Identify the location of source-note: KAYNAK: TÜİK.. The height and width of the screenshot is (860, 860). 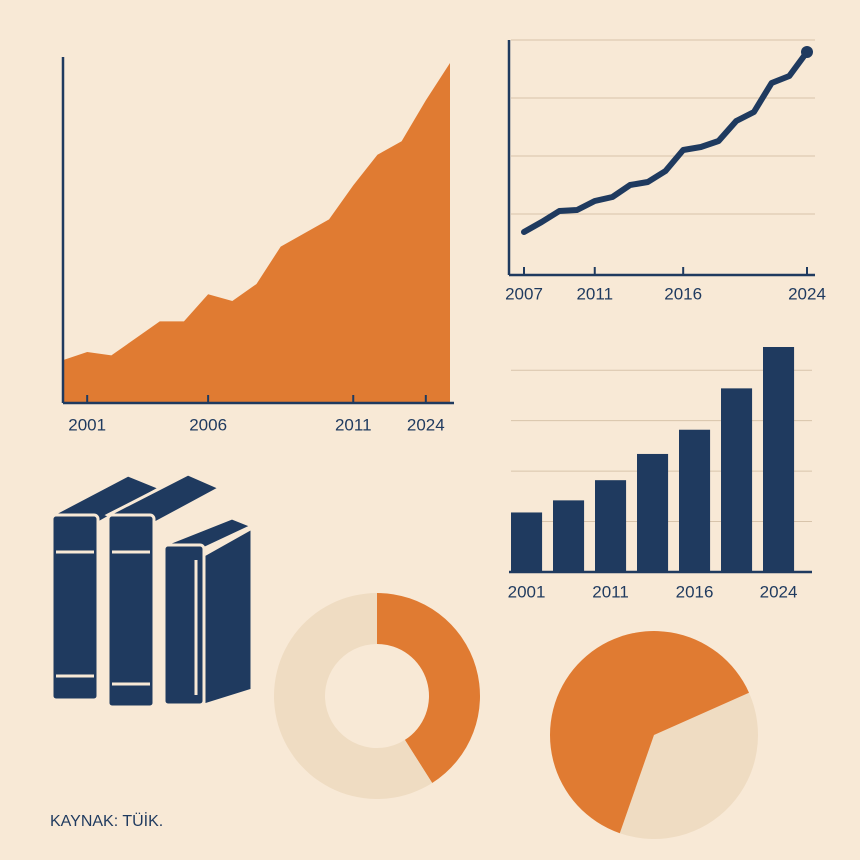
(106, 820).